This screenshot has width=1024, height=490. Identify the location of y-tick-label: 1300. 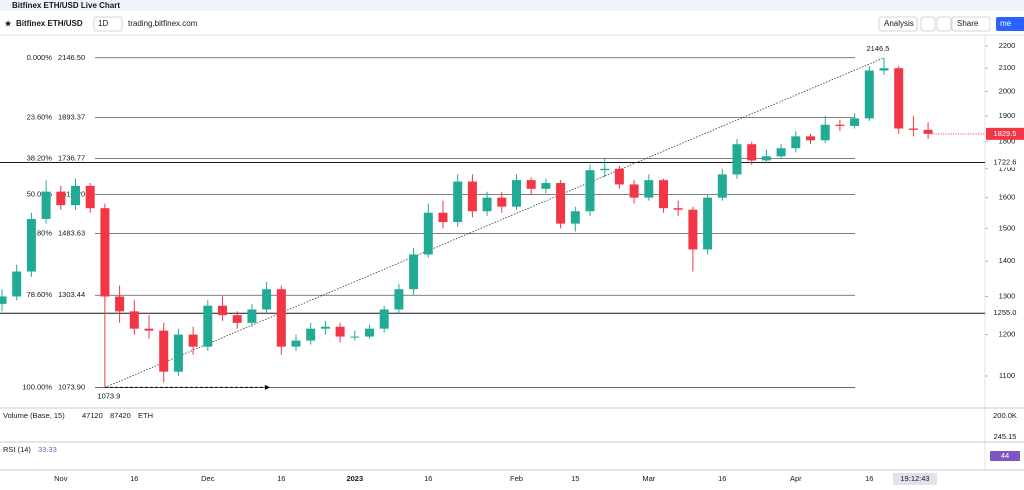
(1007, 295).